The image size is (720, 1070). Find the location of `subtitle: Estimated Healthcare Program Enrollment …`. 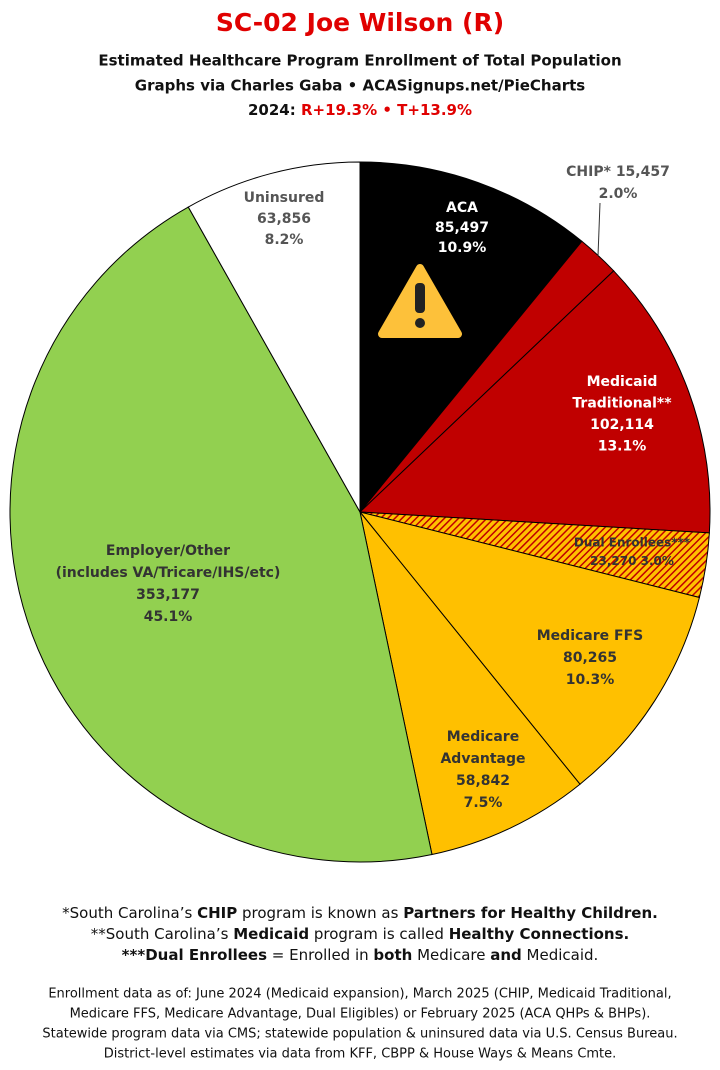

subtitle: Estimated Healthcare Program Enrollment … is located at coordinates (359, 61).